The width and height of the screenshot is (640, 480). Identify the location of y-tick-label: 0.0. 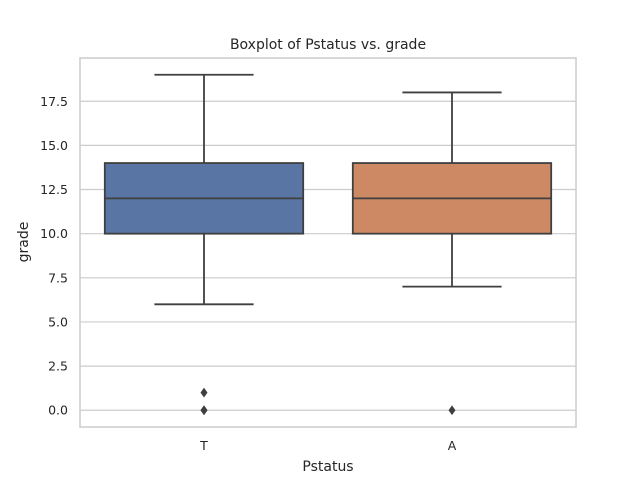
(58, 410).